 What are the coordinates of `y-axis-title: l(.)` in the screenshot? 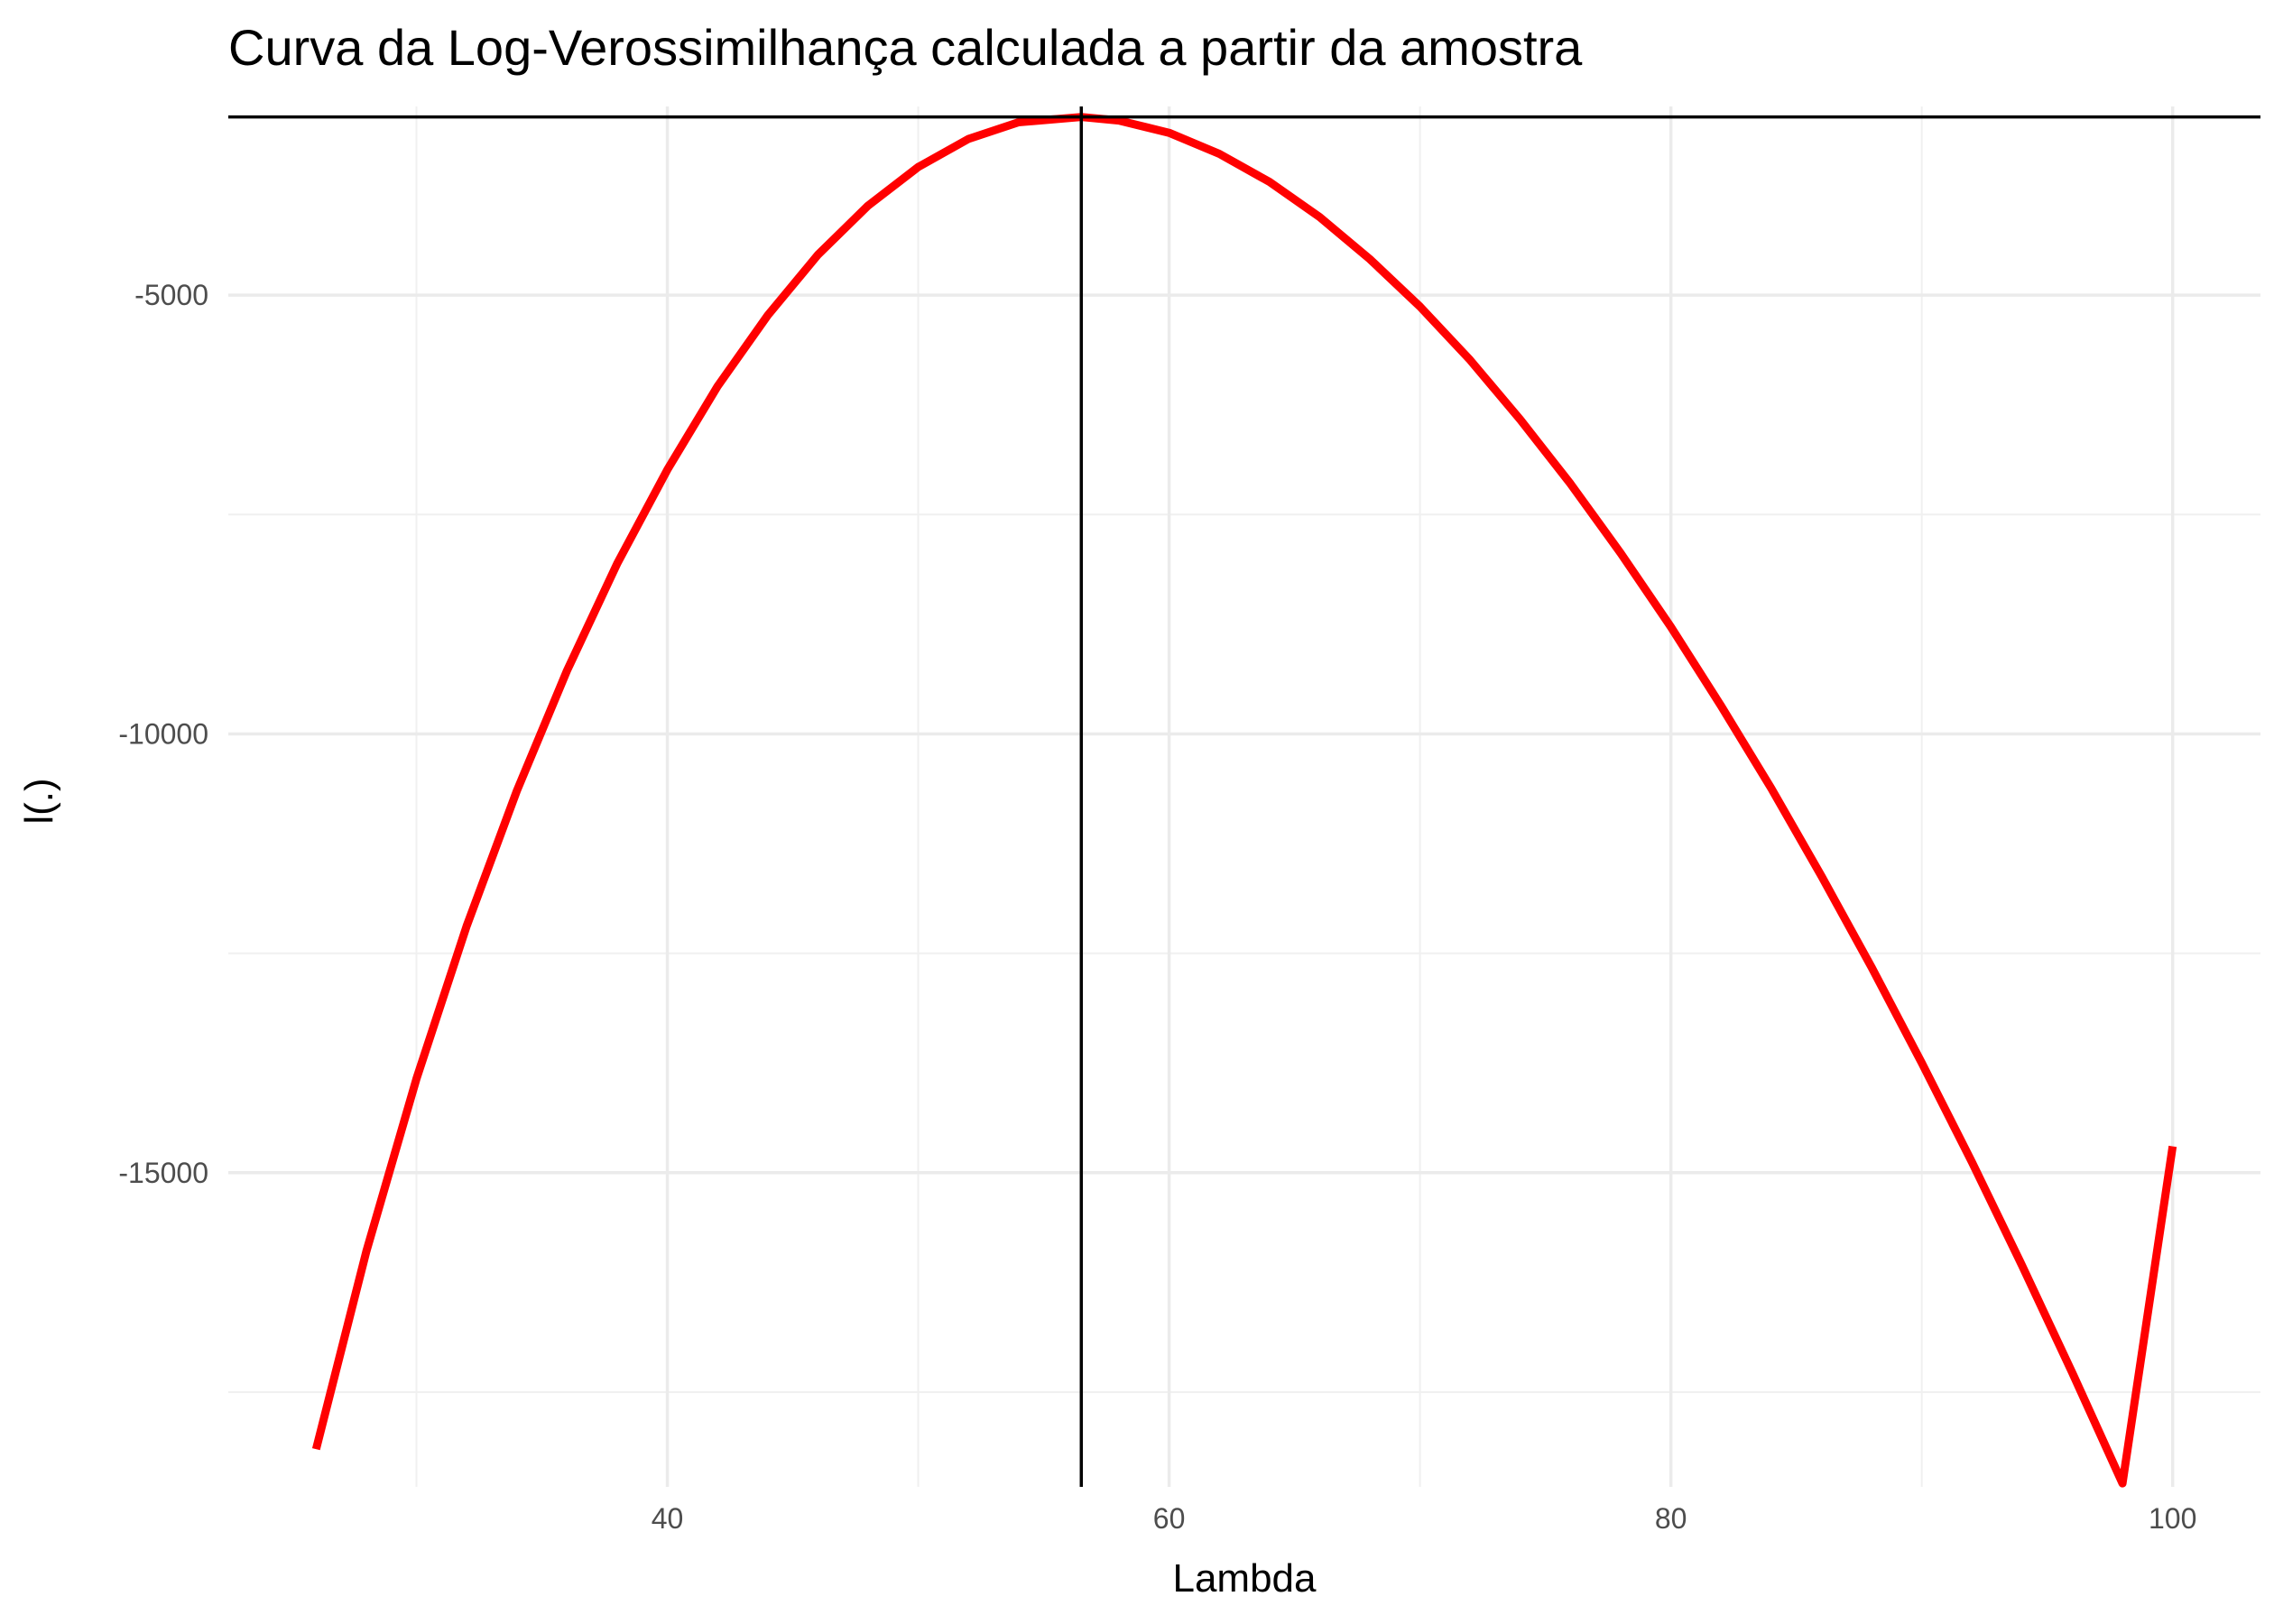 It's located at (39, 801).